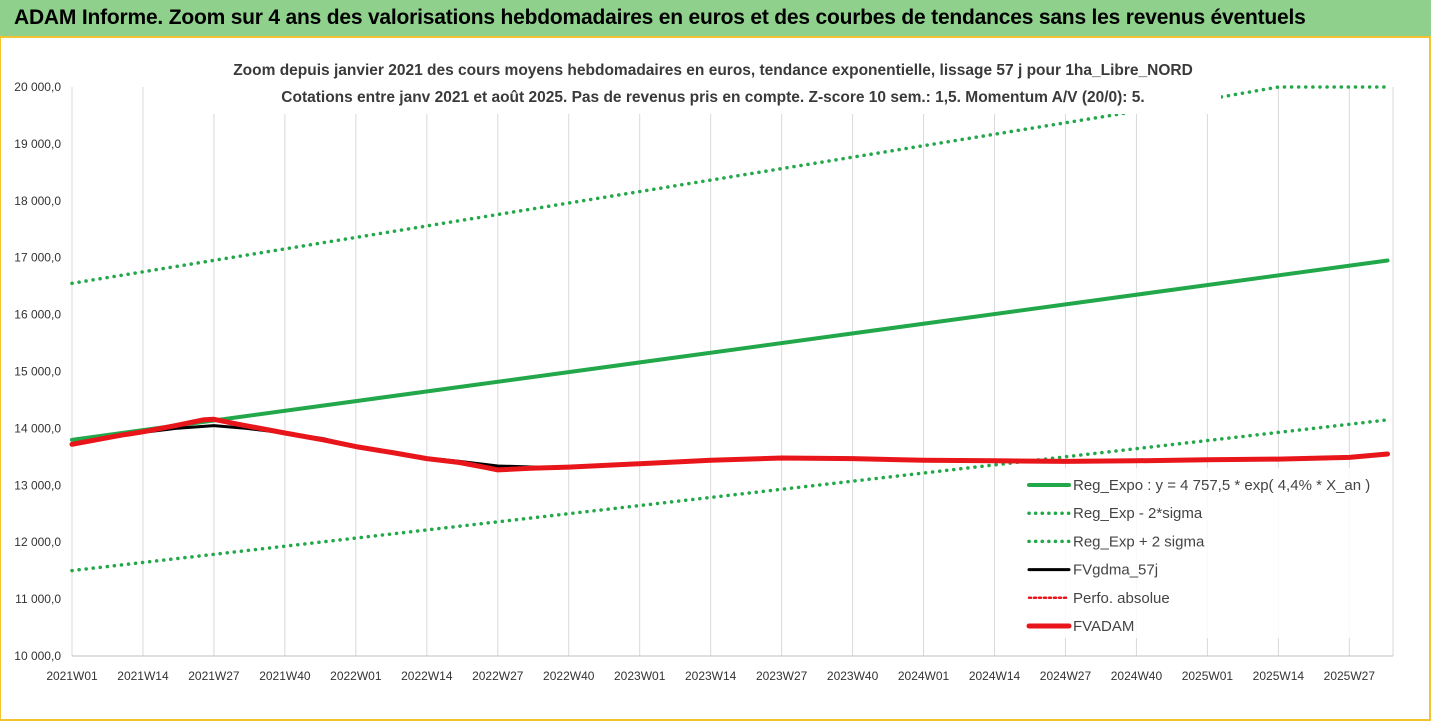 This screenshot has width=1431, height=721. What do you see at coordinates (427, 676) in the screenshot?
I see `x-tick-label: 2022W14` at bounding box center [427, 676].